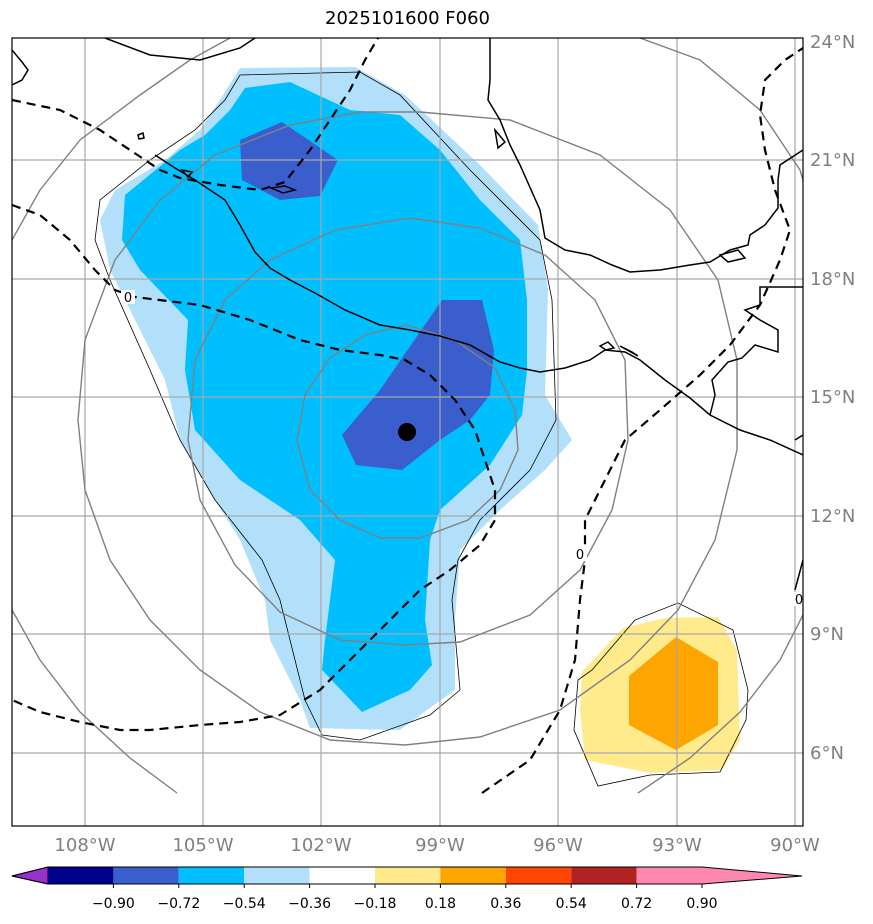 The height and width of the screenshot is (924, 873). What do you see at coordinates (799, 600) in the screenshot?
I see `contour-label-zero-east: 0` at bounding box center [799, 600].